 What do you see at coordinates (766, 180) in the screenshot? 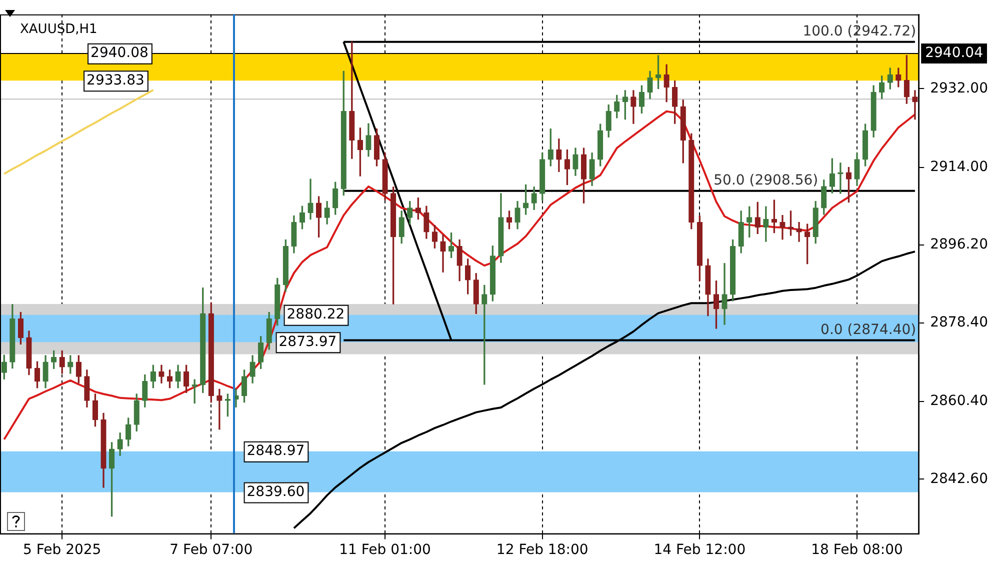
I see `annotation: 50.0 (2908.56)` at bounding box center [766, 180].